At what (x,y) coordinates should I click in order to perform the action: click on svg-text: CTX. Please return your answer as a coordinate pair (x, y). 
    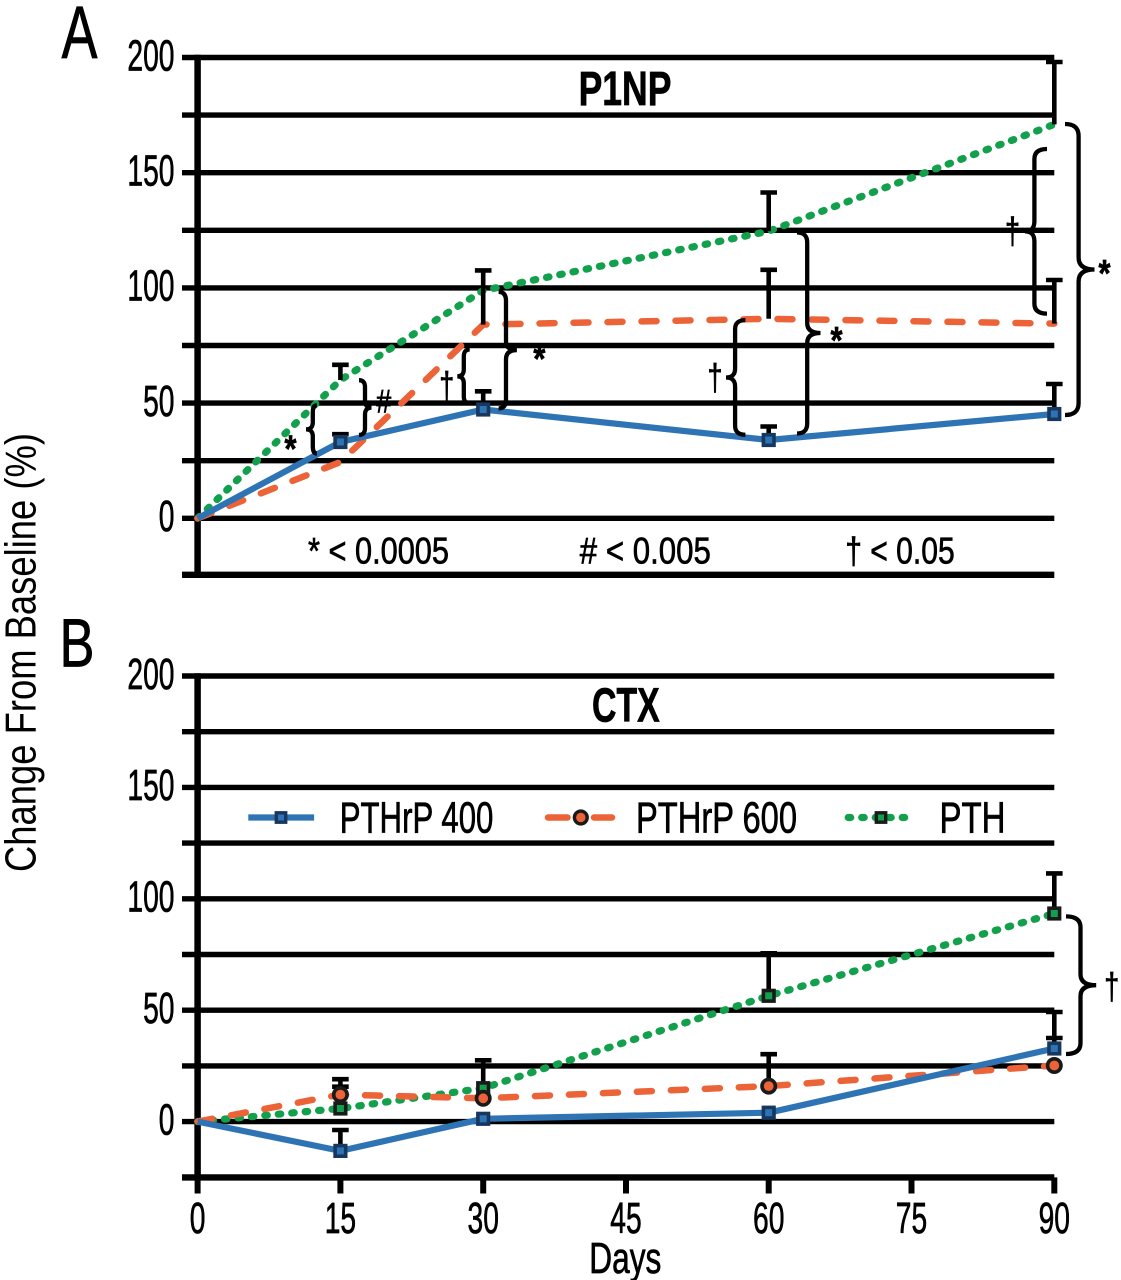
    Looking at the image, I should click on (626, 706).